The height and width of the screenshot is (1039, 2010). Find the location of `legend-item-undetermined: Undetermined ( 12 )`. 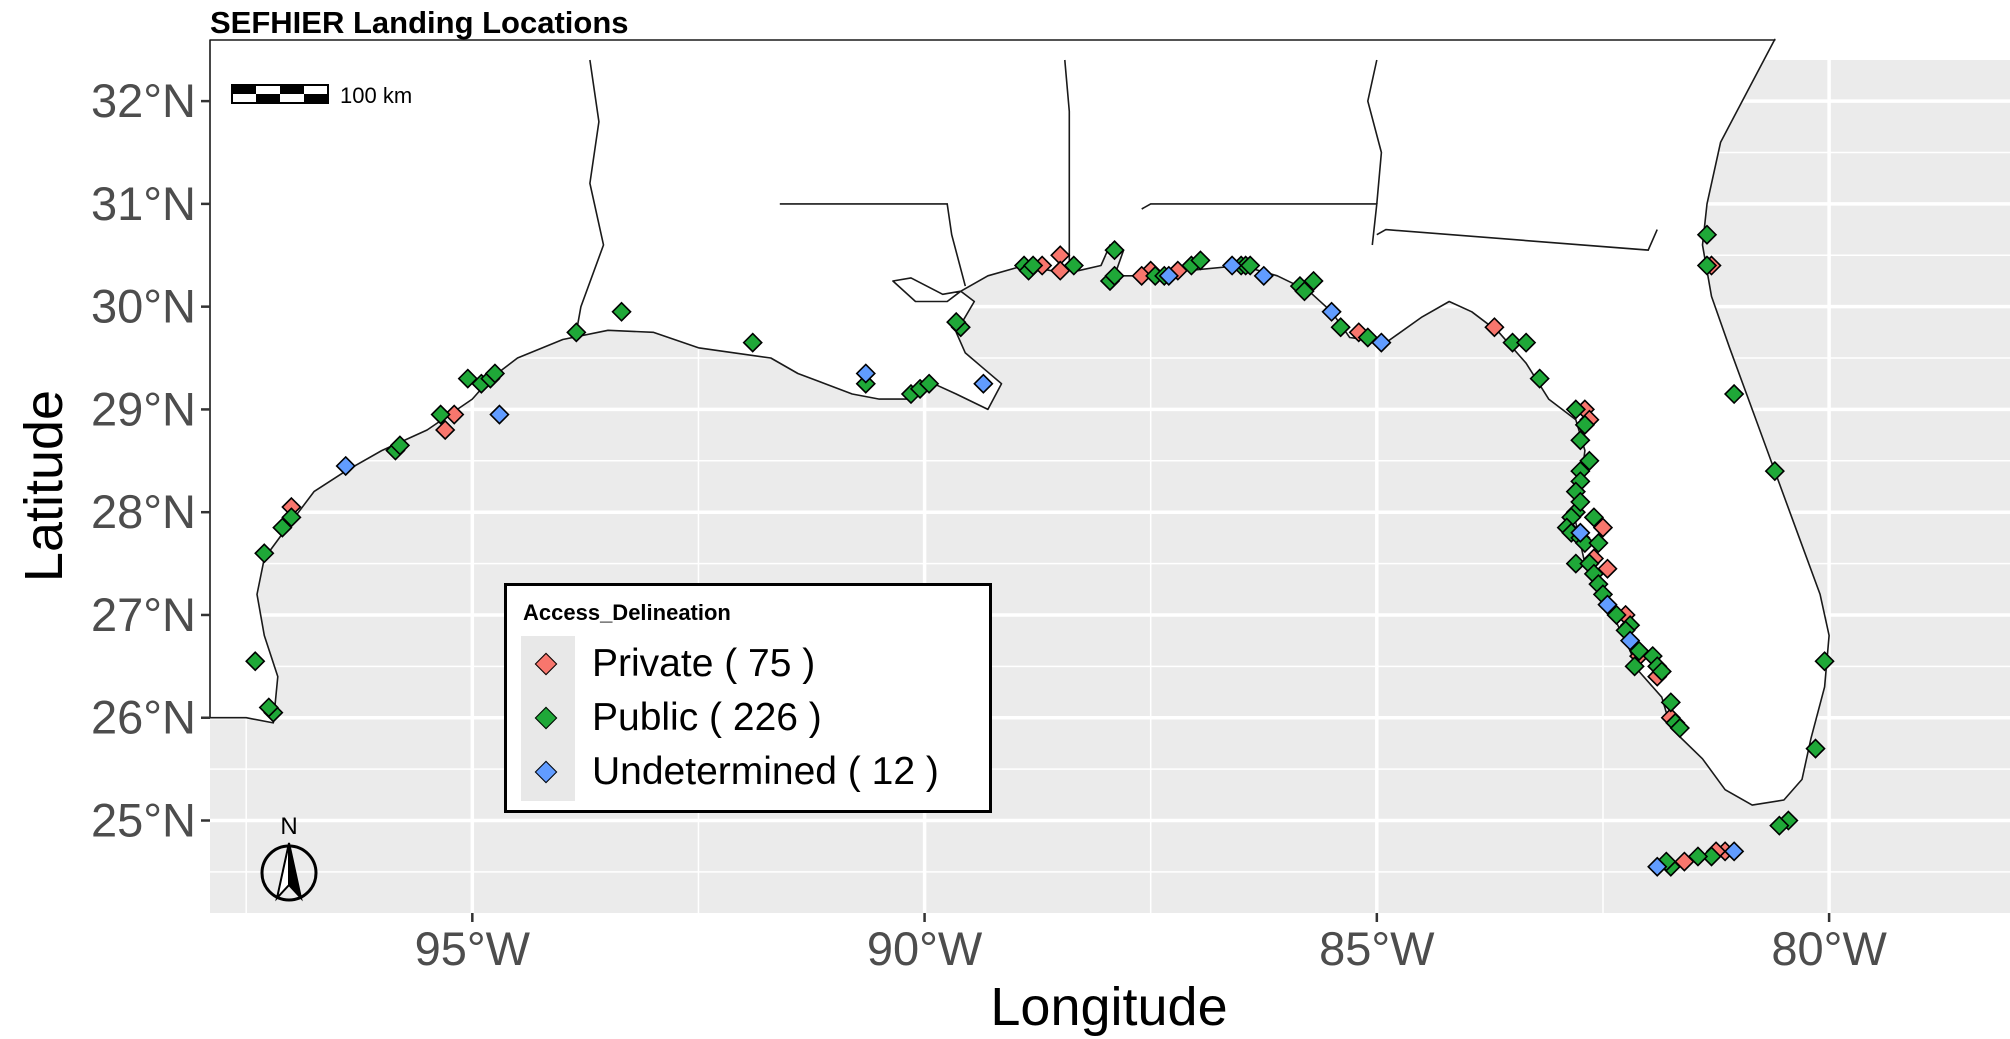

legend-item-undetermined: Undetermined ( 12 ) is located at coordinates (747, 771).